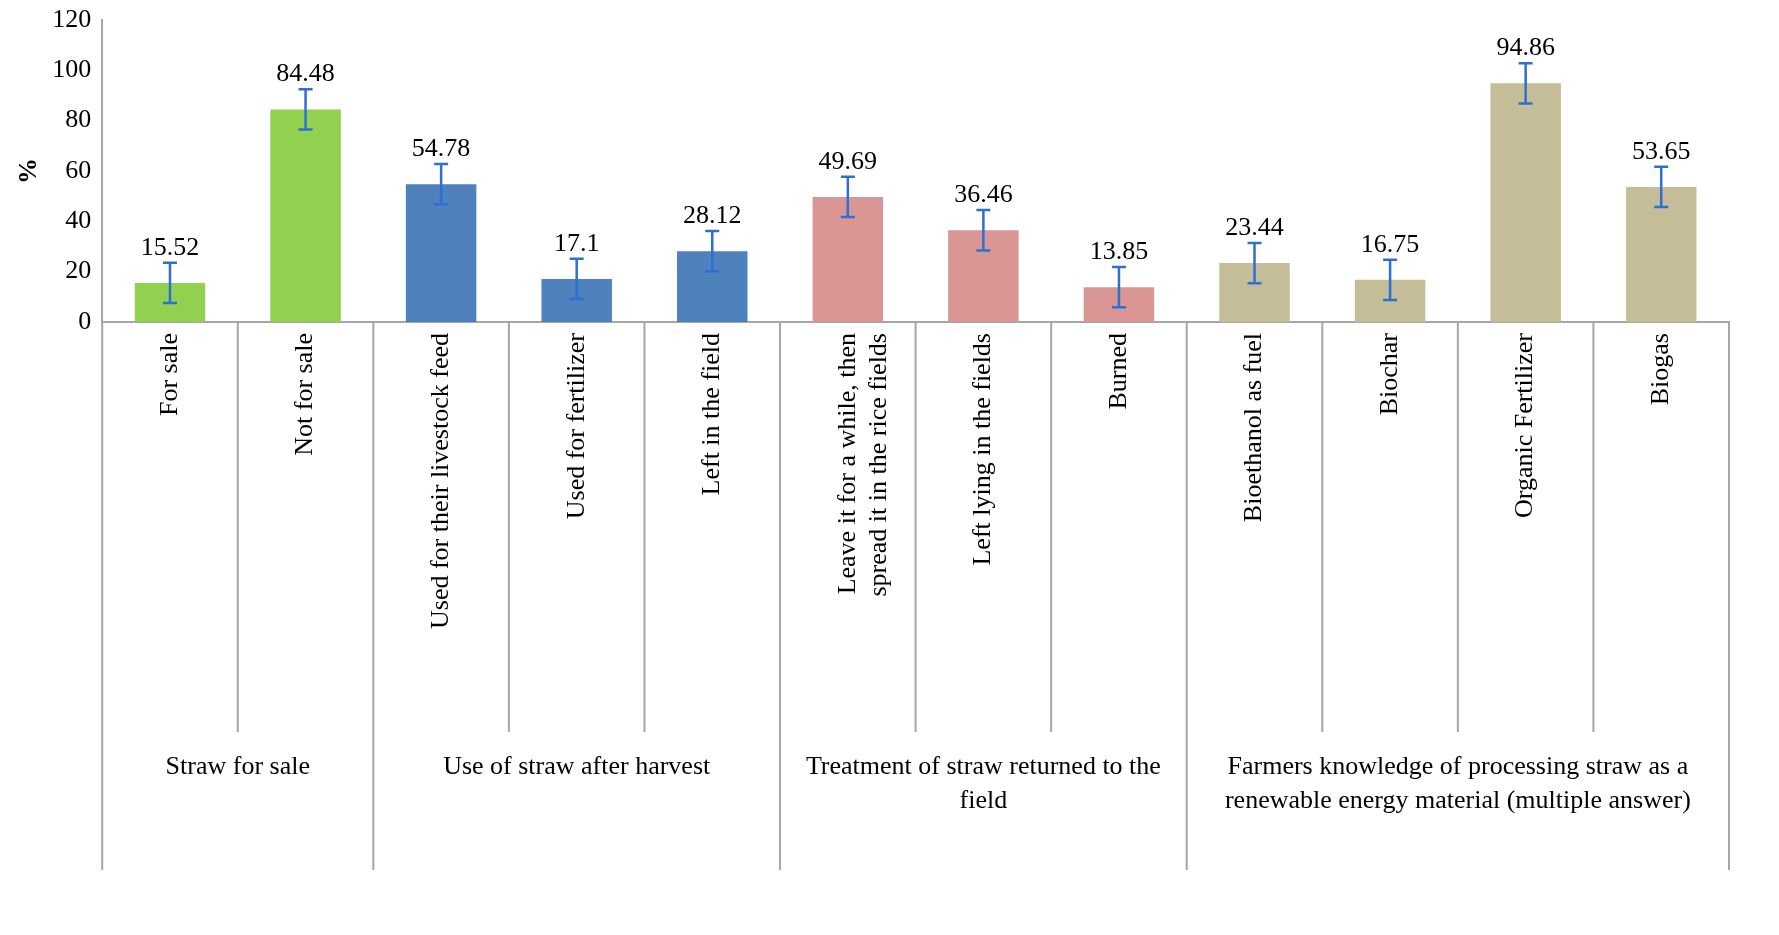 This screenshot has width=1779, height=935. I want to click on y-axis-title: %, so click(28, 171).